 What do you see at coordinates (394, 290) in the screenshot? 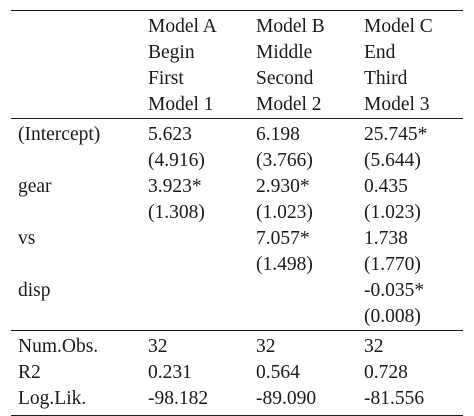
I see `coef-cell: -0.035*` at bounding box center [394, 290].